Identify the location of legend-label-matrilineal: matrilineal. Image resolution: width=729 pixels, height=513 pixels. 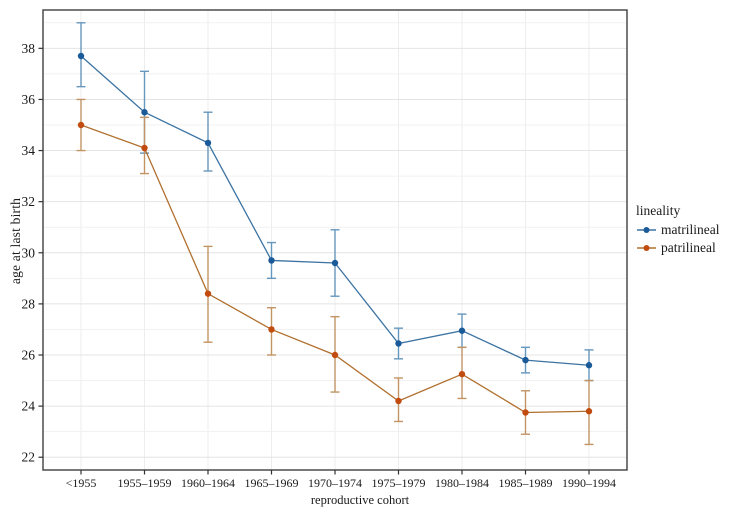
(690, 229).